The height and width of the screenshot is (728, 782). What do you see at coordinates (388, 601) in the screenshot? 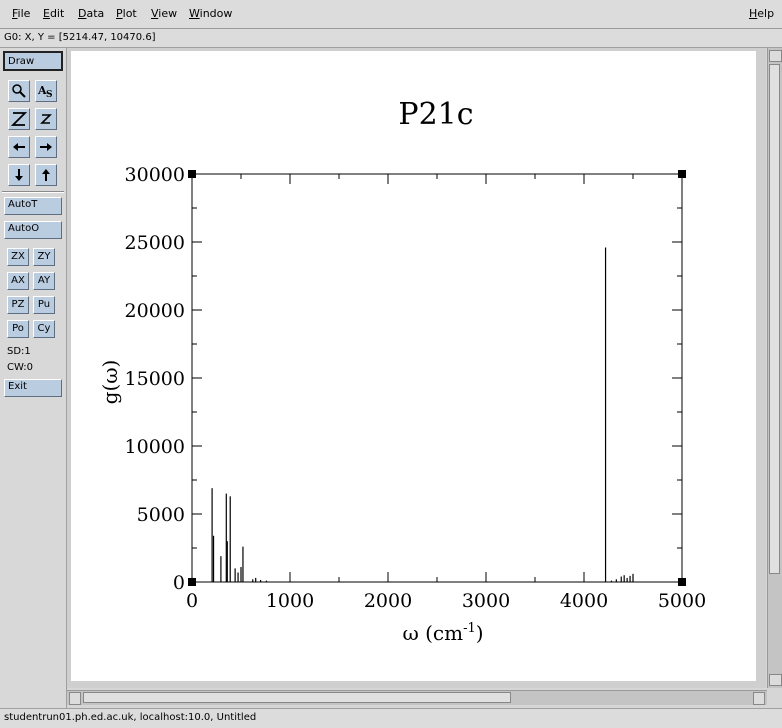
I see `x-tick-label: 2000` at bounding box center [388, 601].